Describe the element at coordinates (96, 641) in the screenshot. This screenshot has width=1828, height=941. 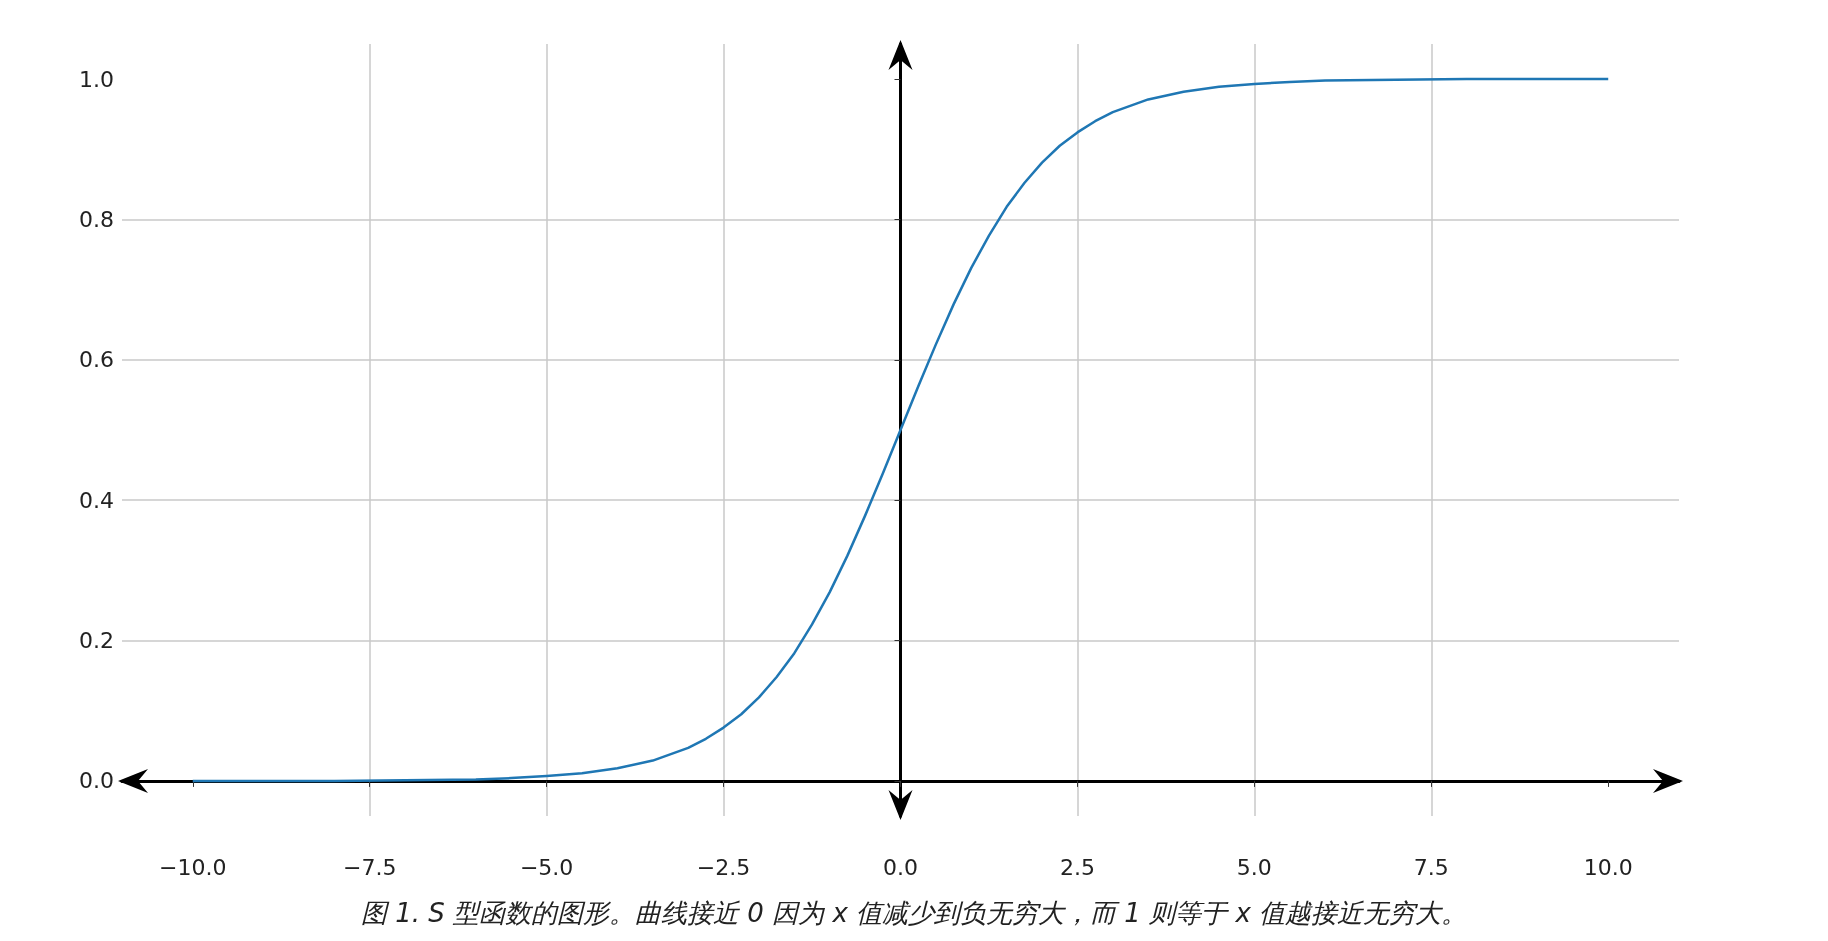
I see `y-tick-label: 0.2` at that location.